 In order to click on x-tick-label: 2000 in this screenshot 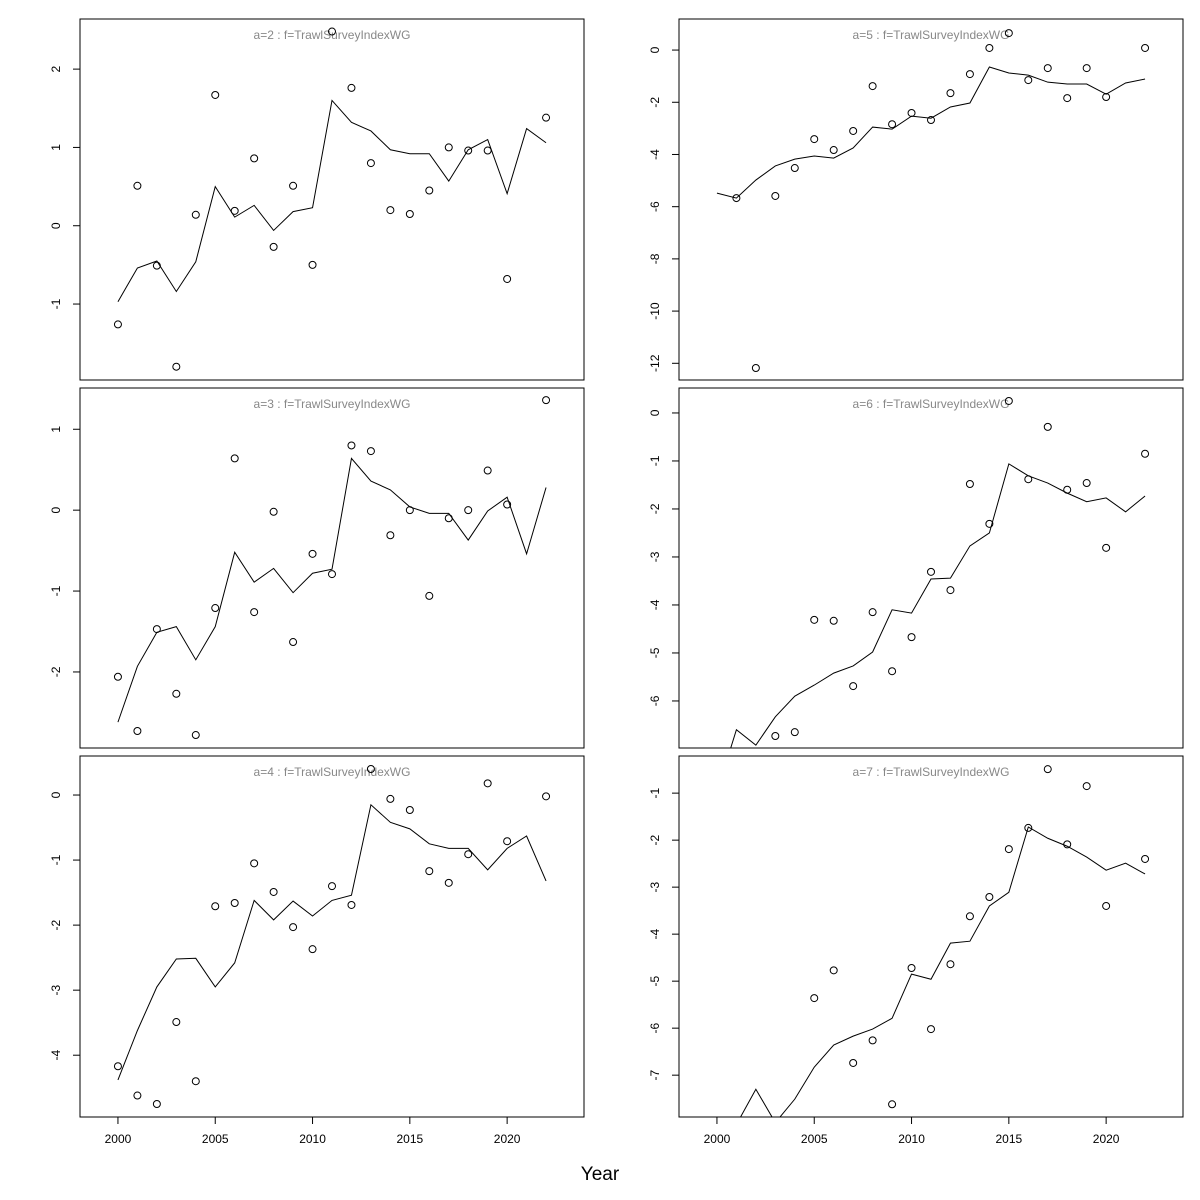, I will do `click(717, 1139)`.